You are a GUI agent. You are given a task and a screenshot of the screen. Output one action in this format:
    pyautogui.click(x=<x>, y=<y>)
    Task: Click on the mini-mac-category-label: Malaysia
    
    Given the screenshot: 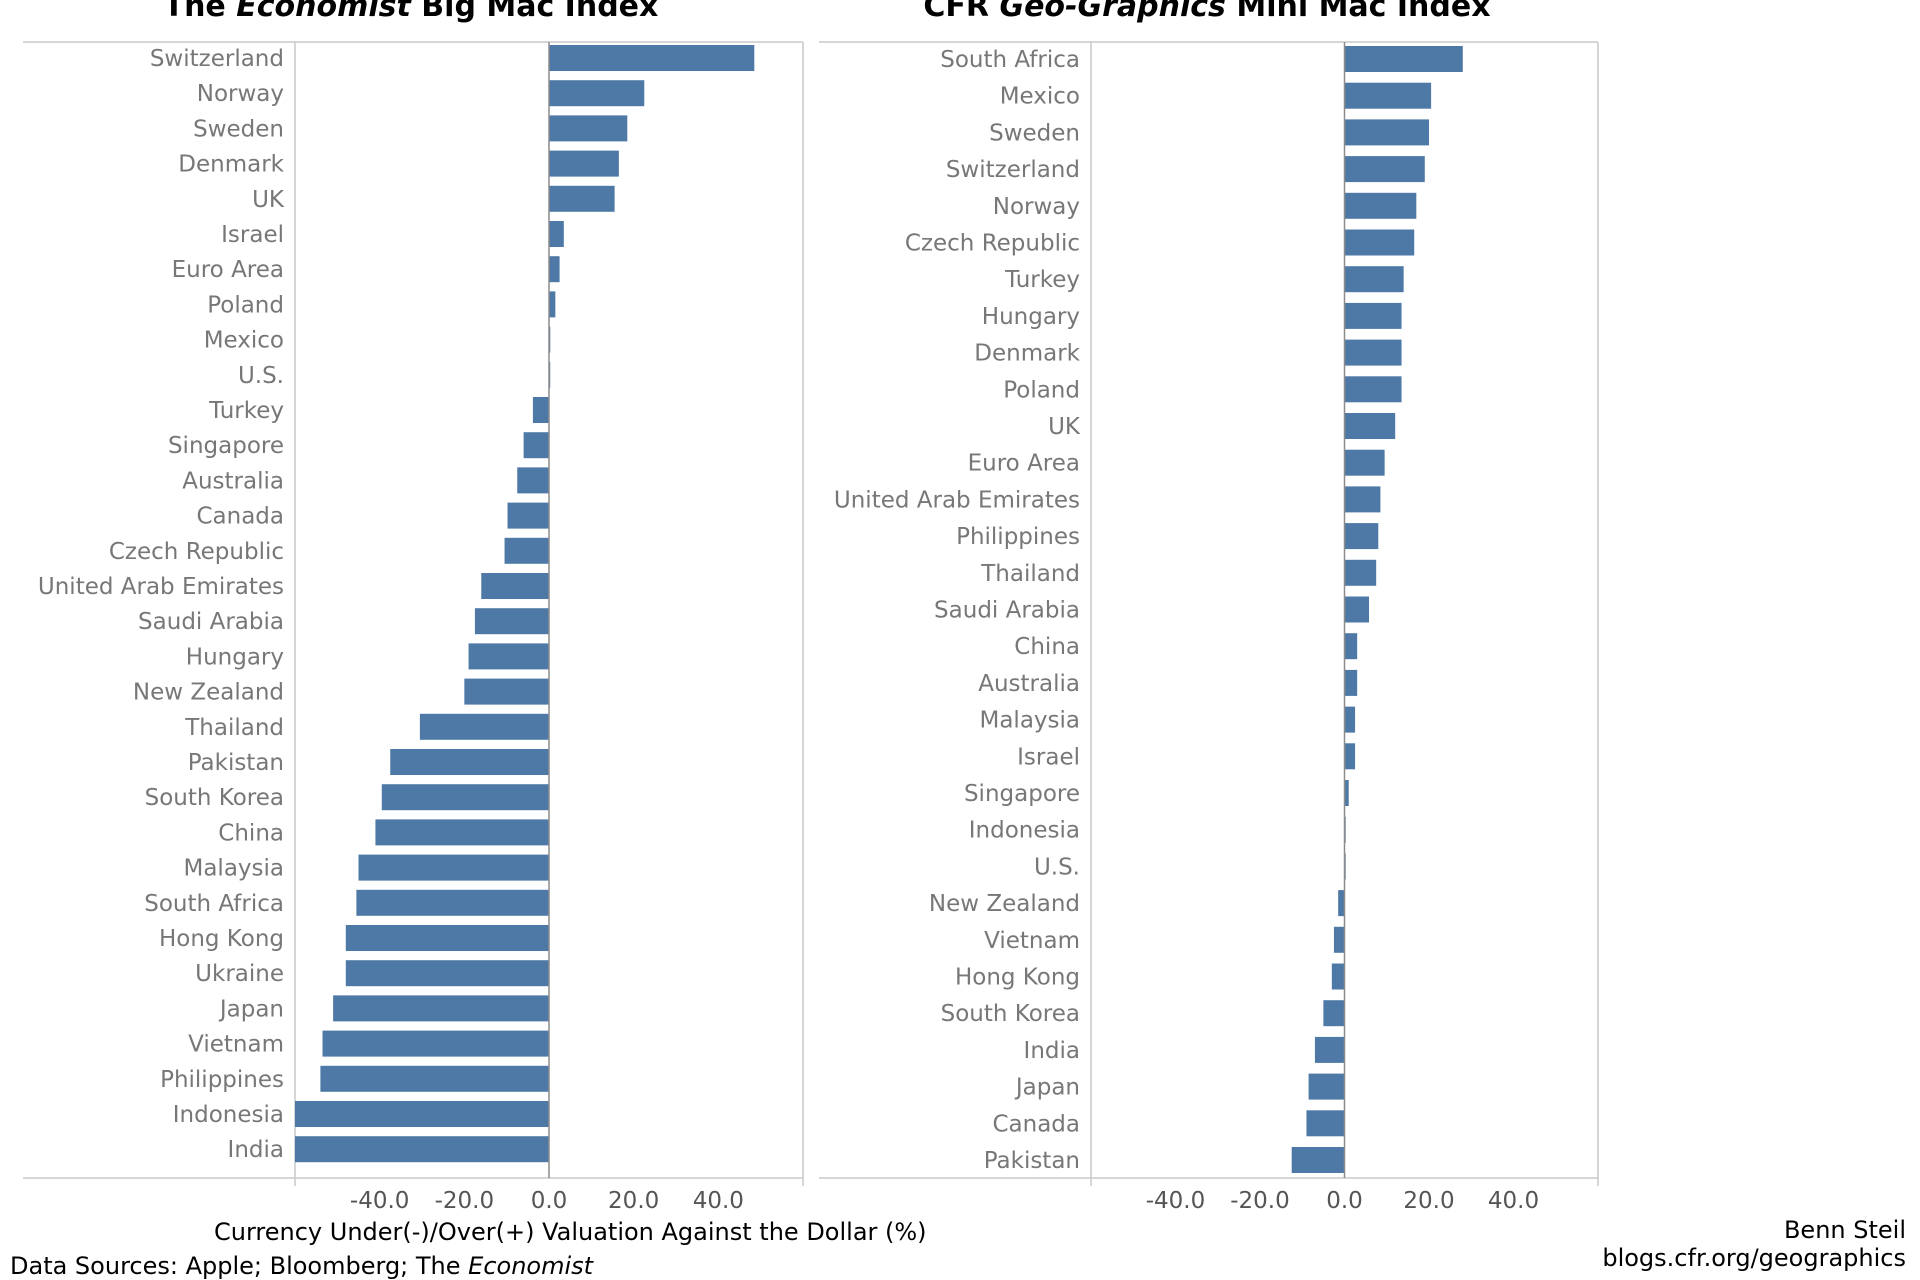 What is the action you would take?
    pyautogui.click(x=1029, y=721)
    